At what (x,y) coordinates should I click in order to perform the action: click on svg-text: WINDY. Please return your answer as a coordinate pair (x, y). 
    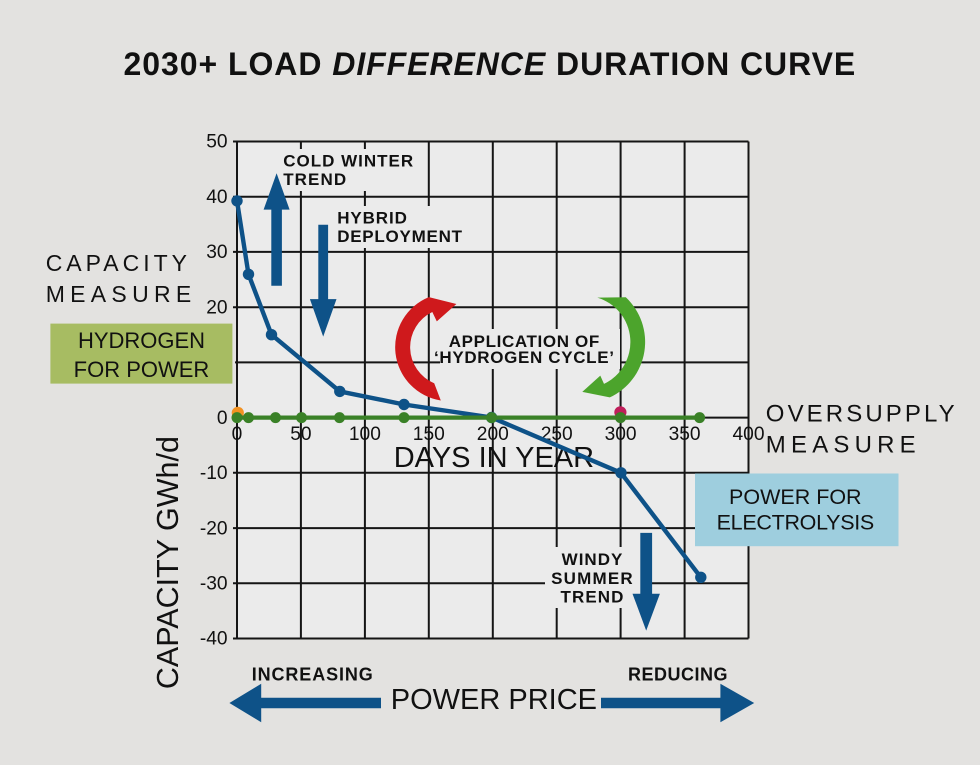
    Looking at the image, I should click on (593, 559).